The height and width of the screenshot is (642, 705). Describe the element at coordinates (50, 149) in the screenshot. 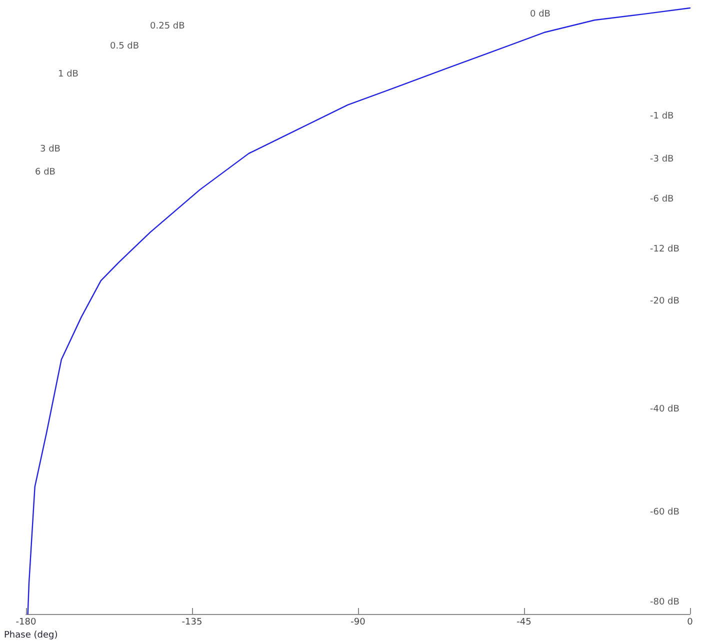

I see `annotation: 3 dB` at that location.